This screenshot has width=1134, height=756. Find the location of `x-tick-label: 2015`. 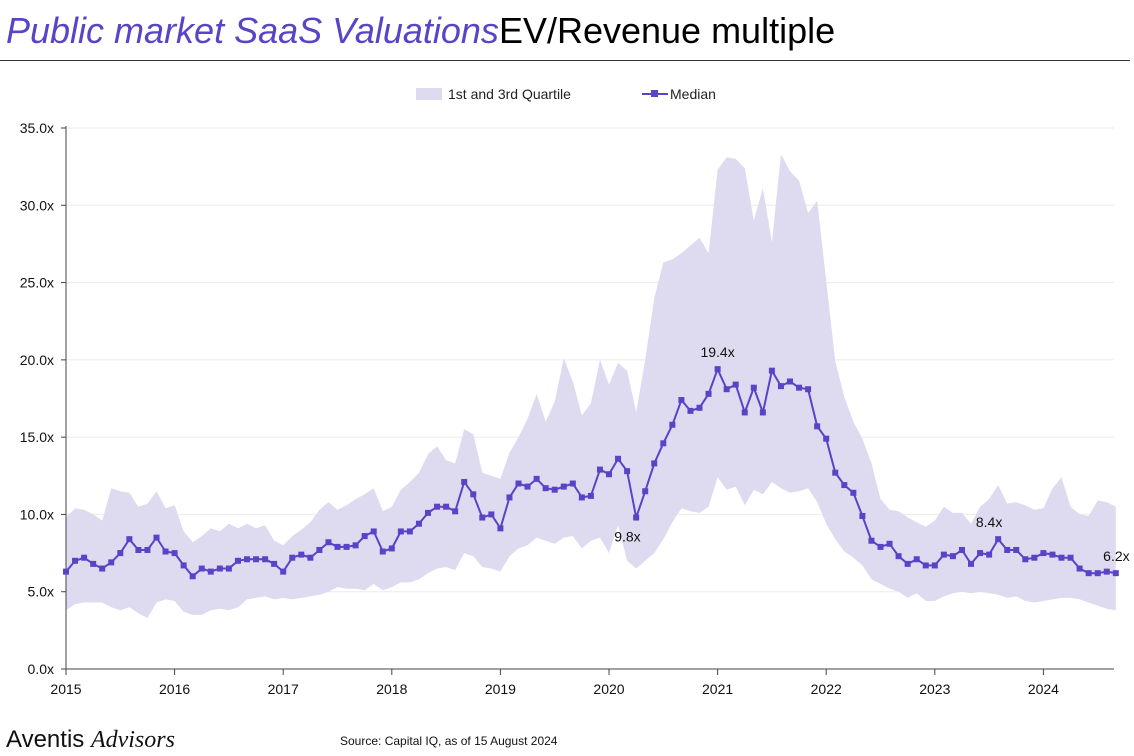

x-tick-label: 2015 is located at coordinates (65, 689).